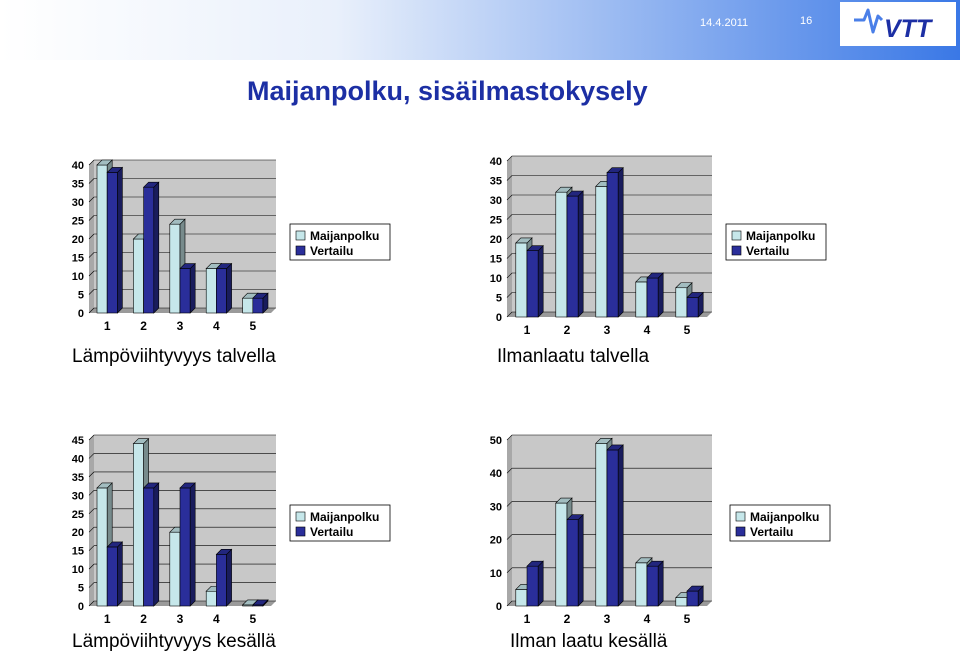 The image size is (960, 654). What do you see at coordinates (806, 21) in the screenshot?
I see `page-number: 16` at bounding box center [806, 21].